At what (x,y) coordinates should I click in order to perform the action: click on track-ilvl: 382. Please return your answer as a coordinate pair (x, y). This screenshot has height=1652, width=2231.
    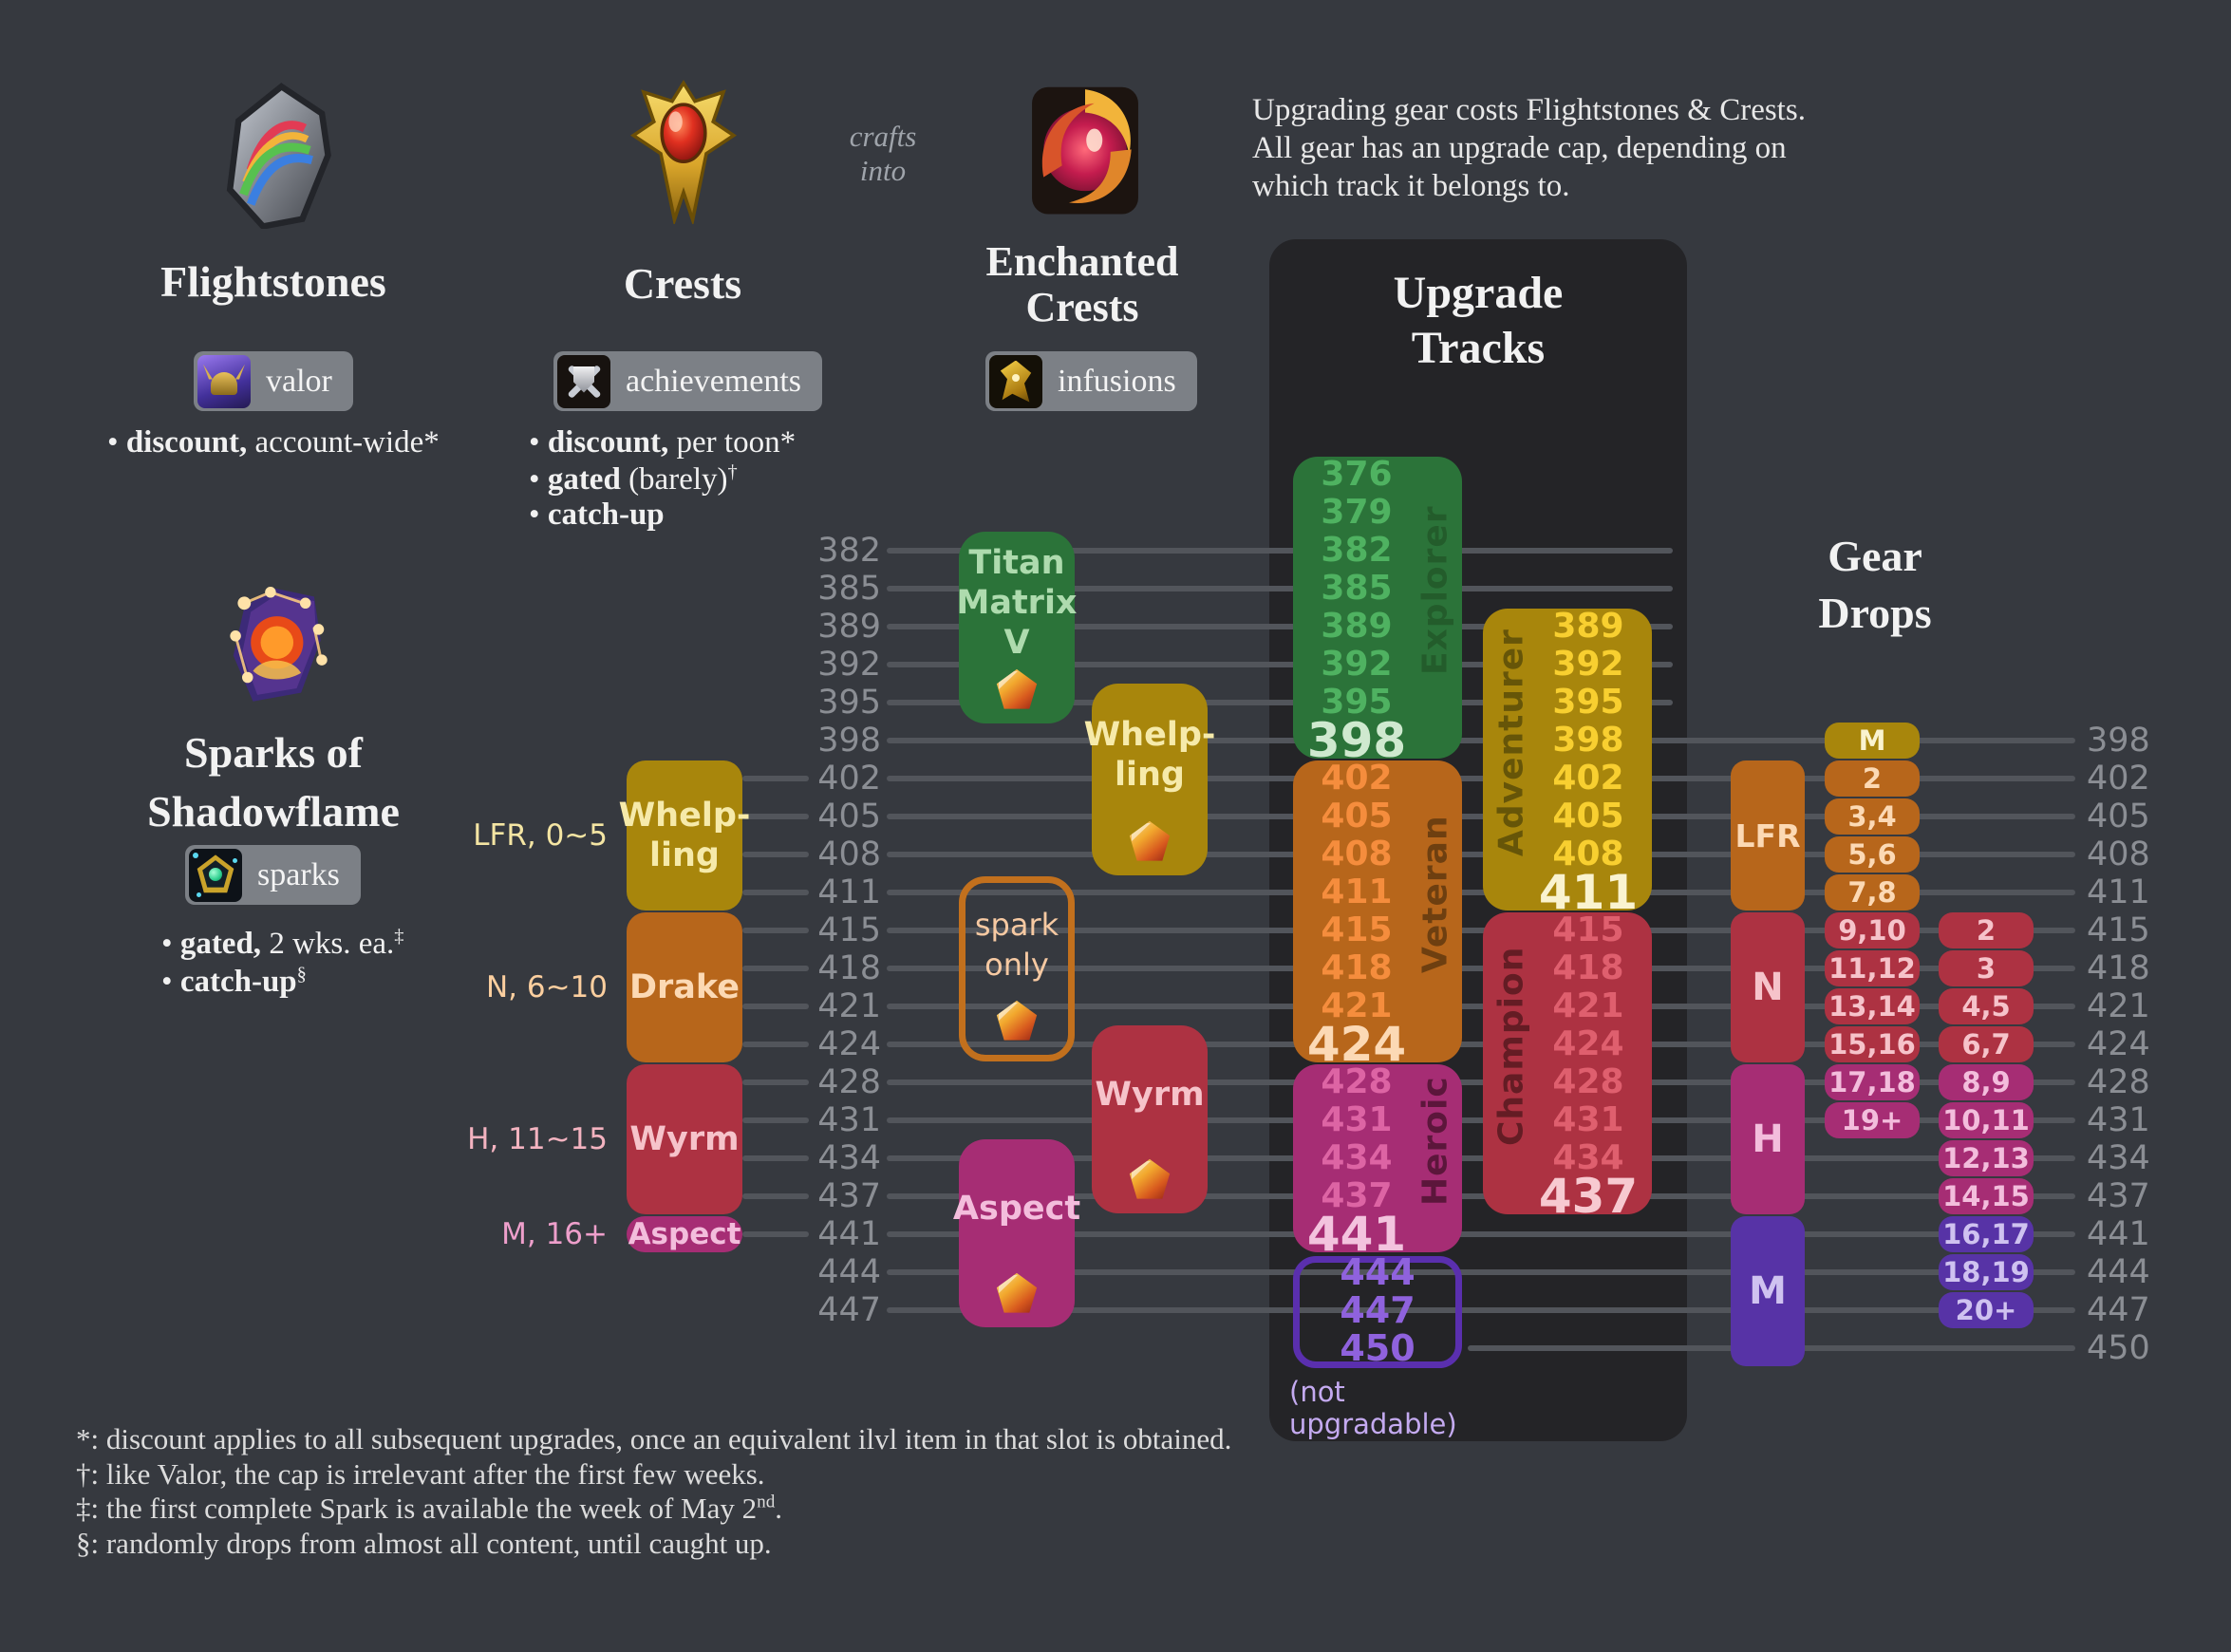
    Looking at the image, I should click on (1357, 550).